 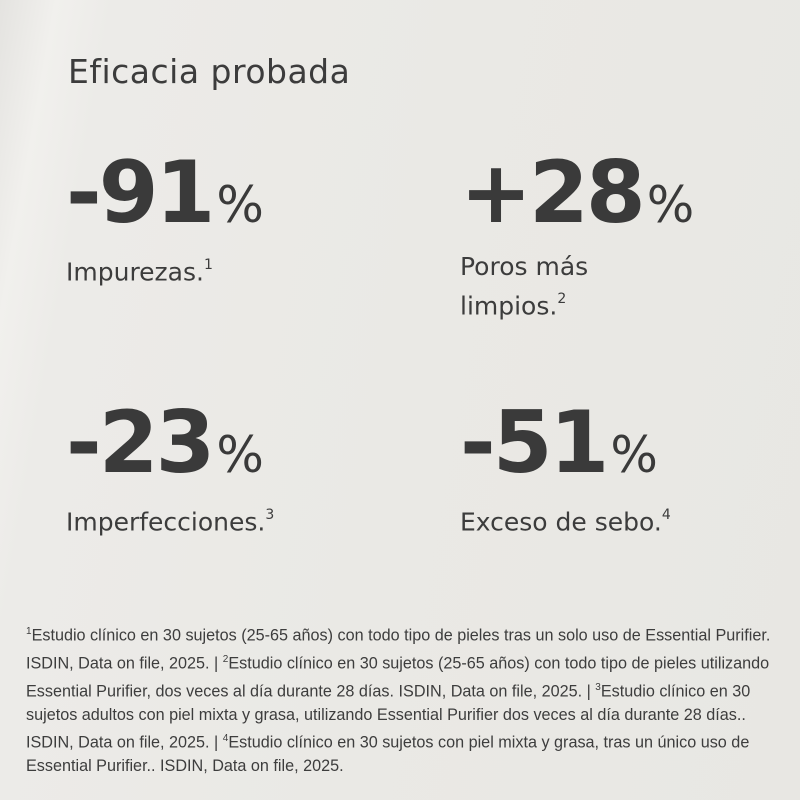 I want to click on footnote-ref: 3, so click(x=270, y=515).